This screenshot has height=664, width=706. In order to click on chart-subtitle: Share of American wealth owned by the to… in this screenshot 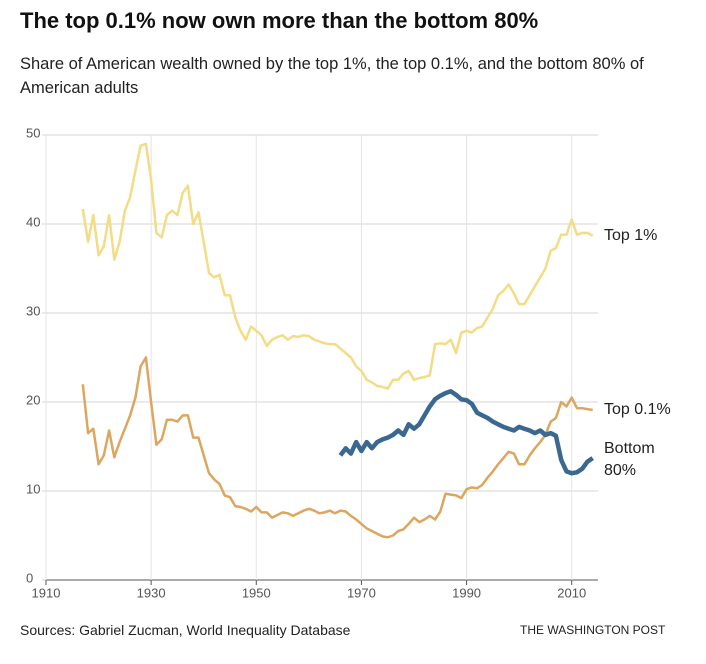, I will do `click(332, 76)`.